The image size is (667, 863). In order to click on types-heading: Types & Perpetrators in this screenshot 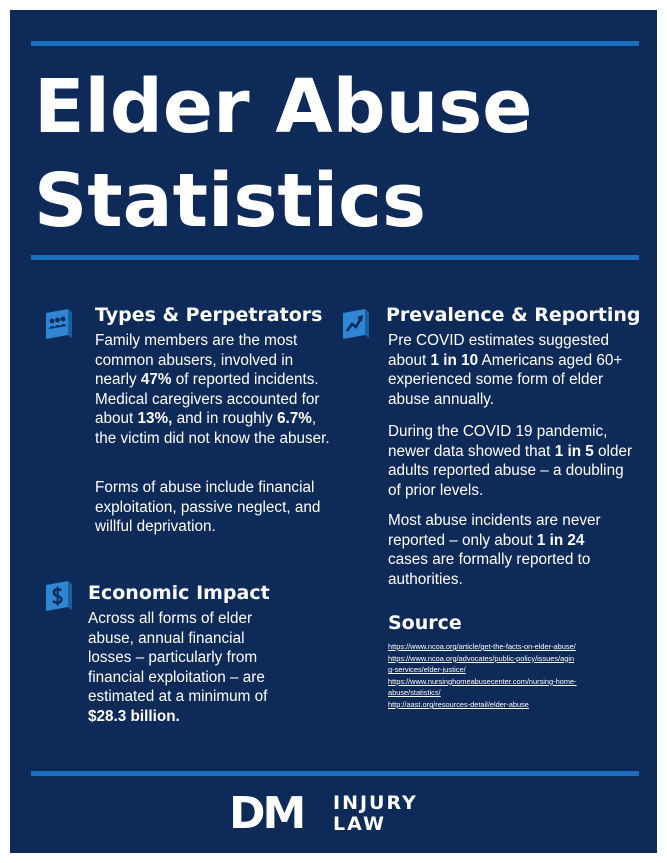, I will do `click(209, 315)`.